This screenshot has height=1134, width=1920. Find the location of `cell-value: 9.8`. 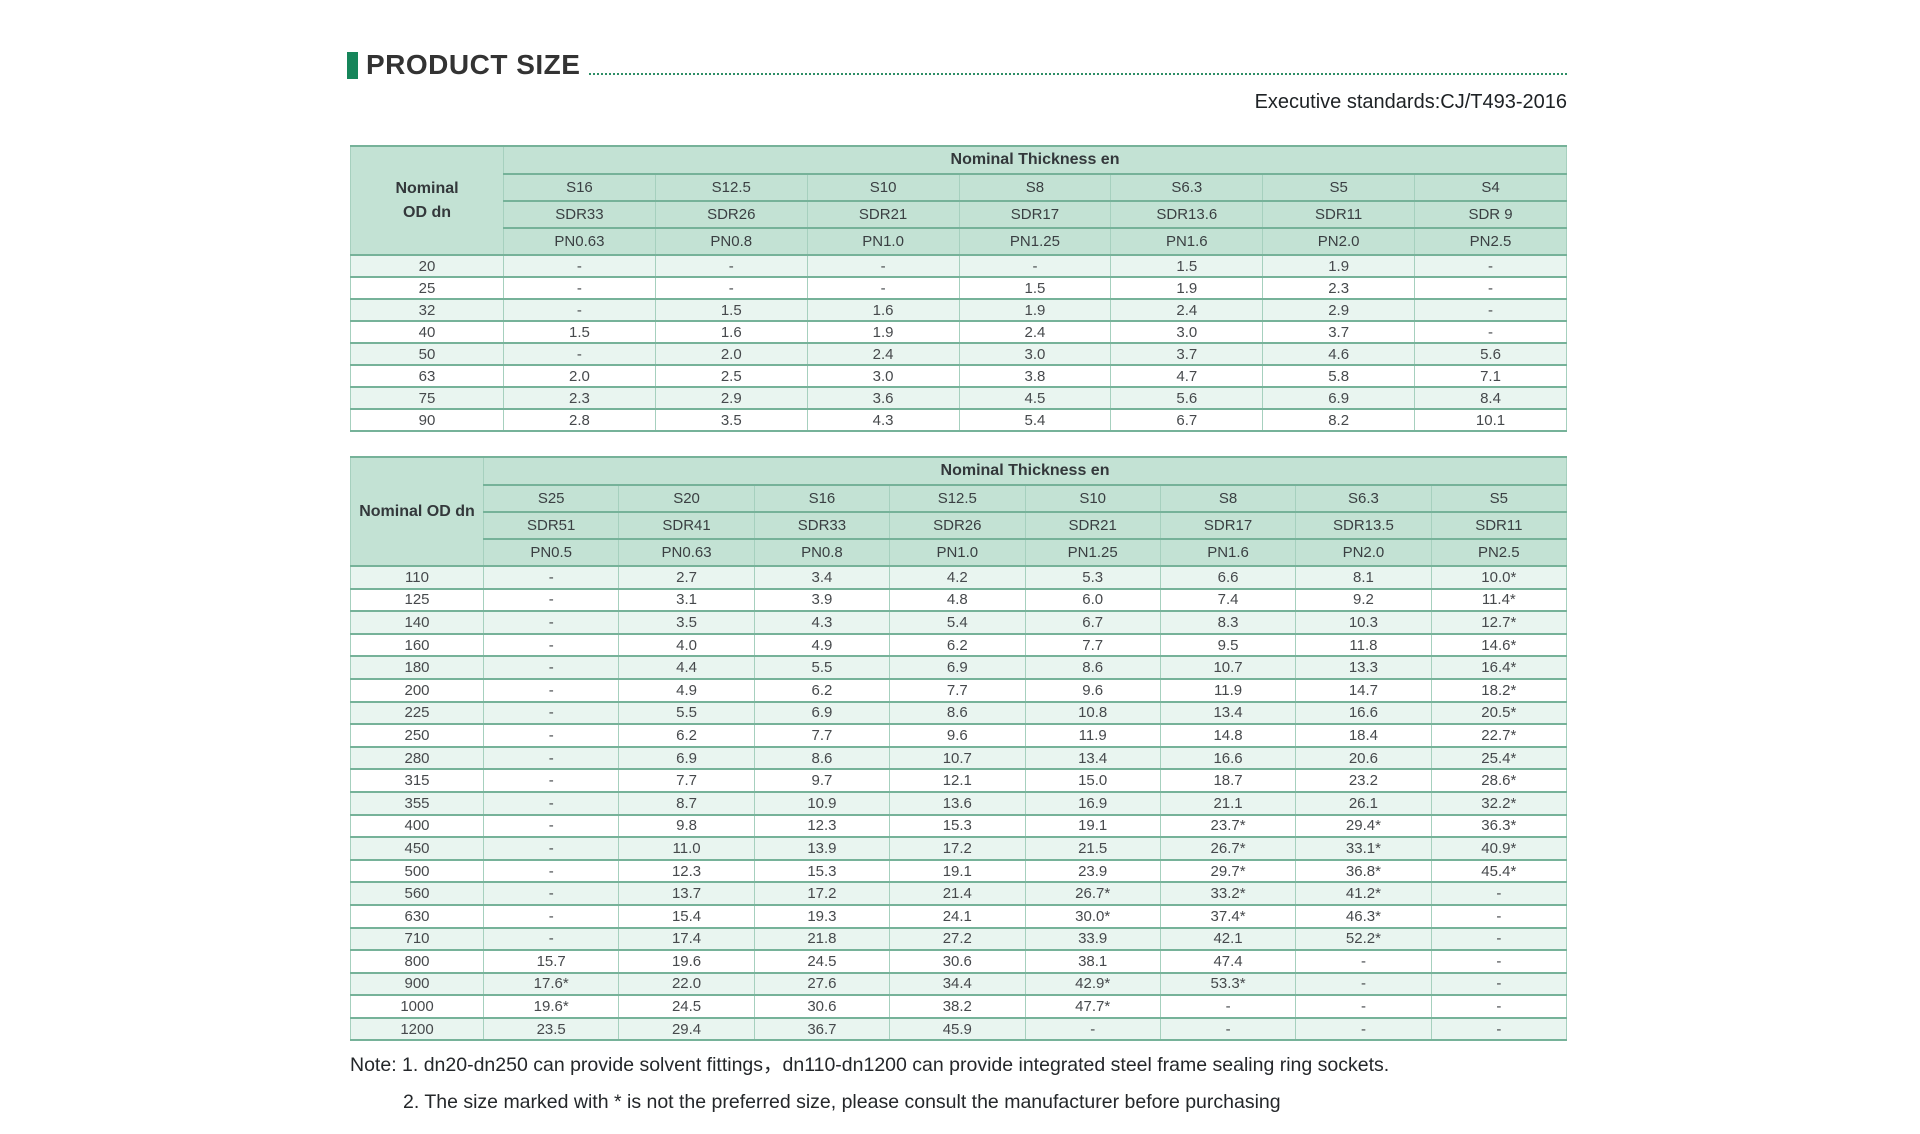

cell-value: 9.8 is located at coordinates (686, 826).